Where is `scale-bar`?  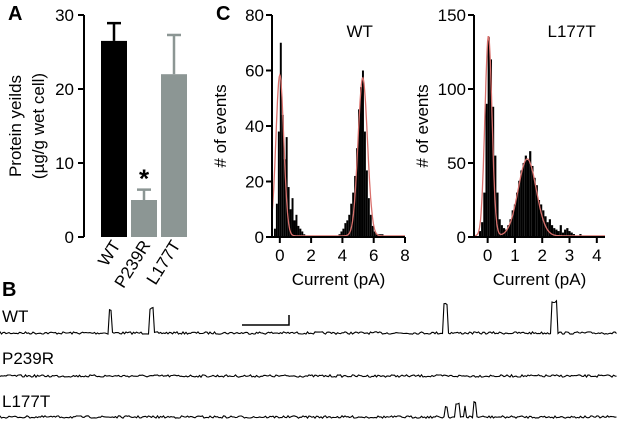
scale-bar is located at coordinates (266, 320).